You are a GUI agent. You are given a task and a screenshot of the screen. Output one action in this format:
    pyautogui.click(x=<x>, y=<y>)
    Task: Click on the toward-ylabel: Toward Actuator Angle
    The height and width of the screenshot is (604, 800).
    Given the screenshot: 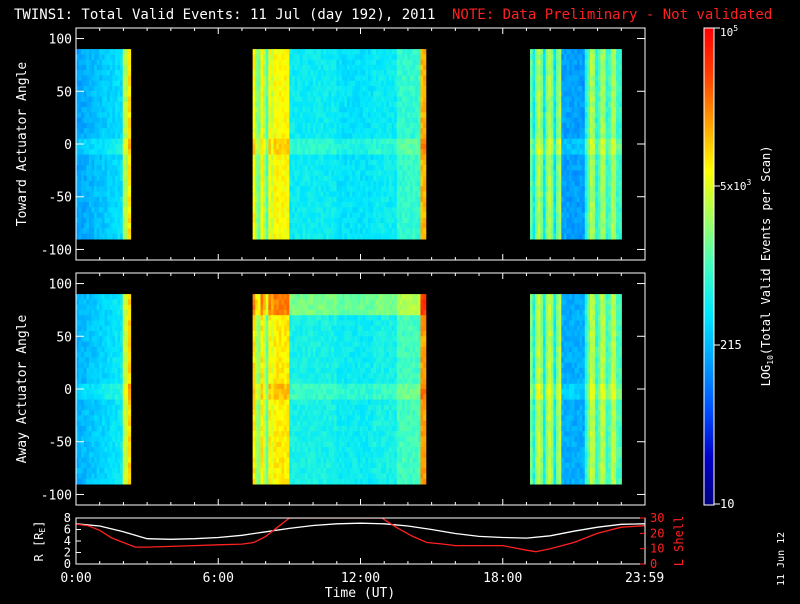 What is the action you would take?
    pyautogui.click(x=22, y=144)
    